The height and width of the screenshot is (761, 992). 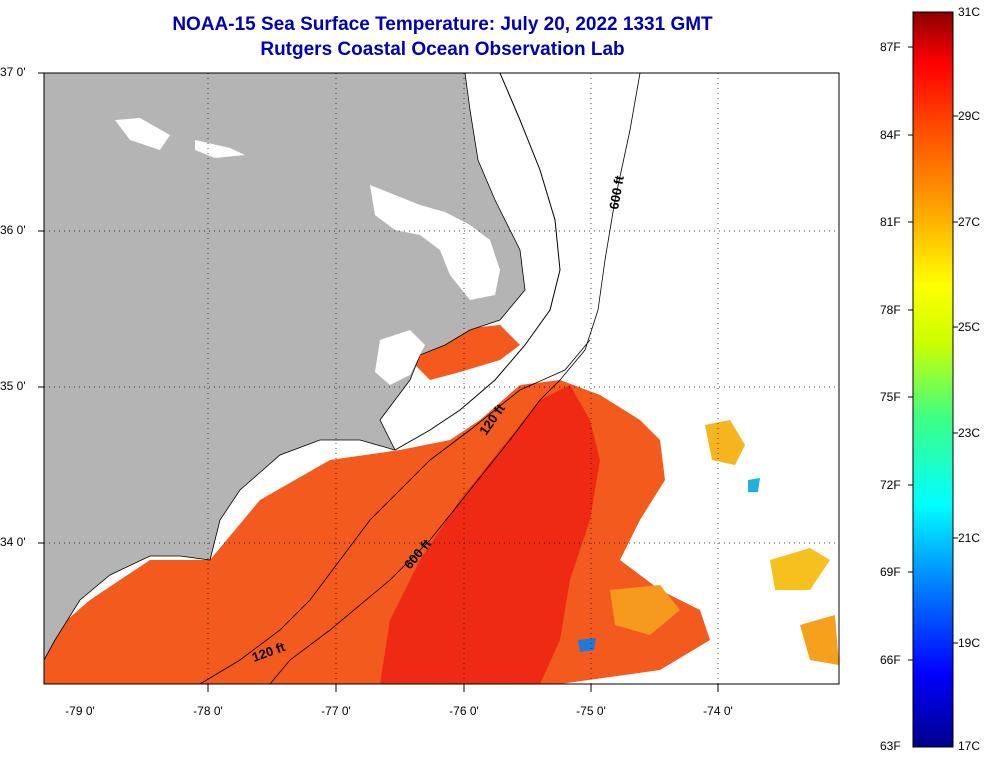 I want to click on colorbar-f-87: 87F, so click(x=890, y=47).